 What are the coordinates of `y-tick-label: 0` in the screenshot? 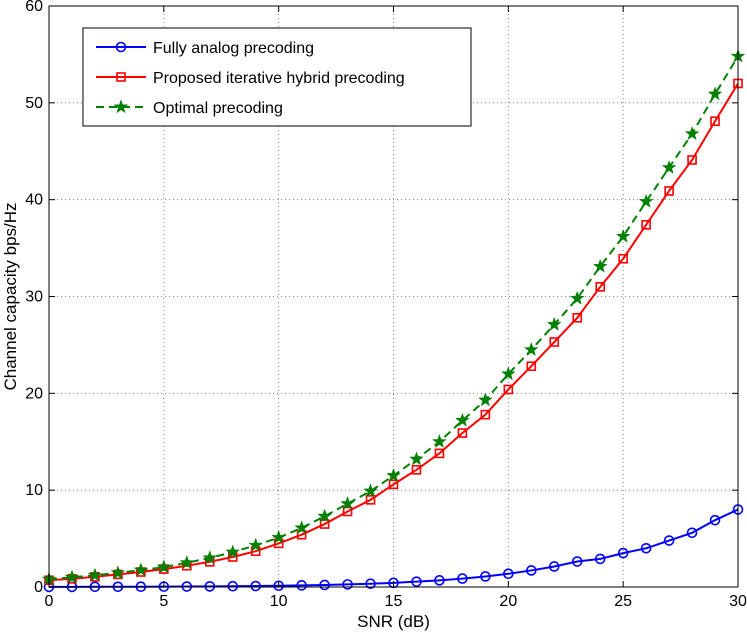 It's located at (38, 587).